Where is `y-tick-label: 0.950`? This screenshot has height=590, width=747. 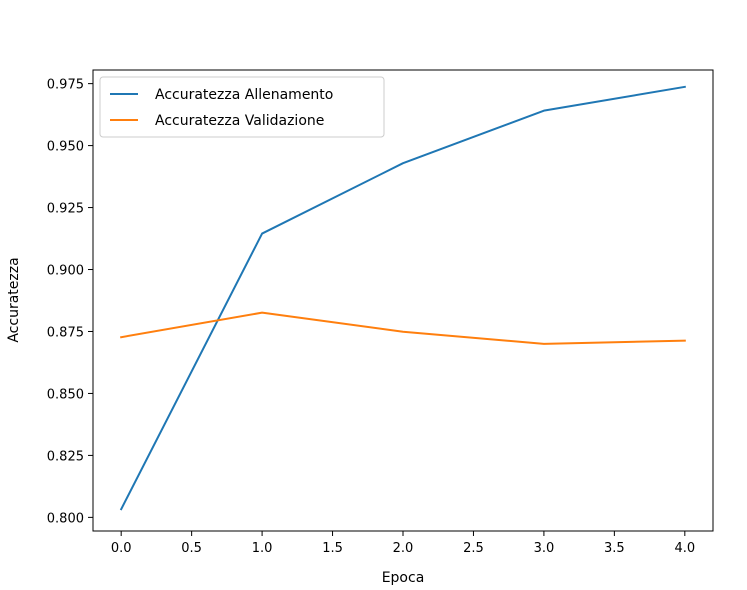 y-tick-label: 0.950 is located at coordinates (65, 147).